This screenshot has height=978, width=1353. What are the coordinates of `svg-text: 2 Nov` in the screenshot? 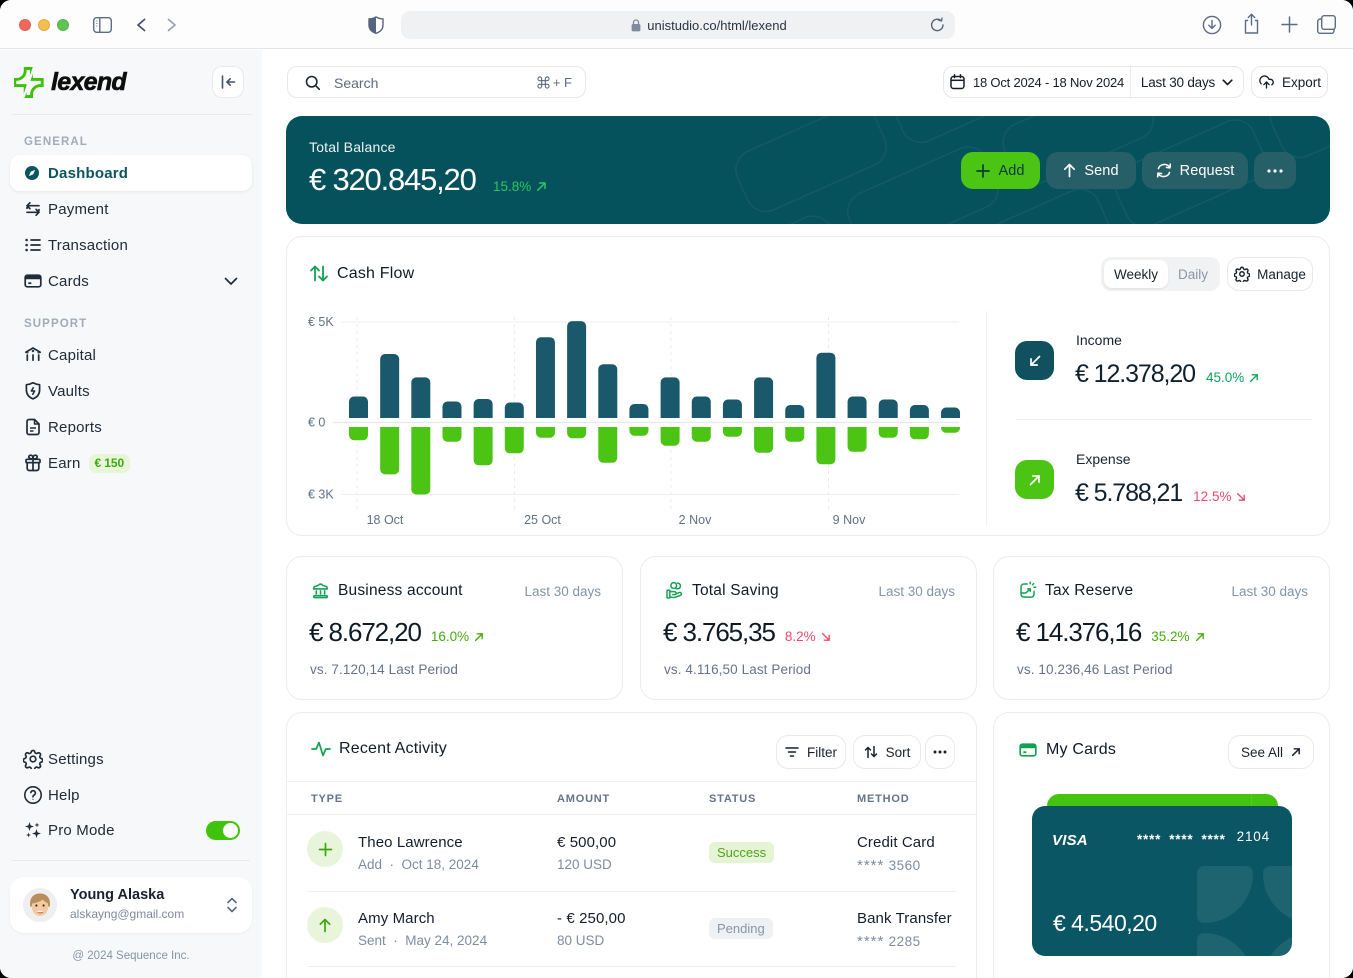 It's located at (695, 520).